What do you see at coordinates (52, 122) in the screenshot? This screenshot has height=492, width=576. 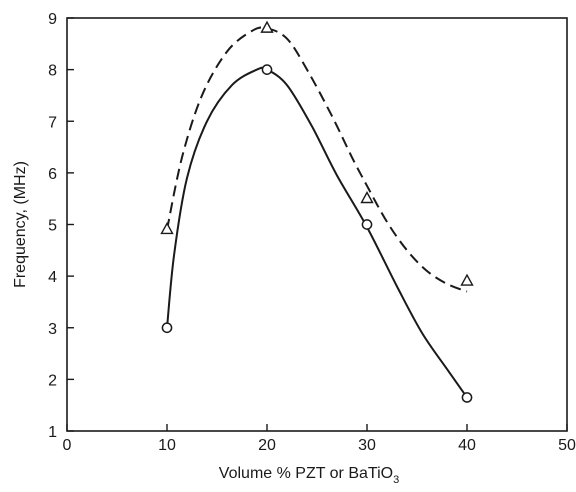 I see `y-tick-label: 7` at bounding box center [52, 122].